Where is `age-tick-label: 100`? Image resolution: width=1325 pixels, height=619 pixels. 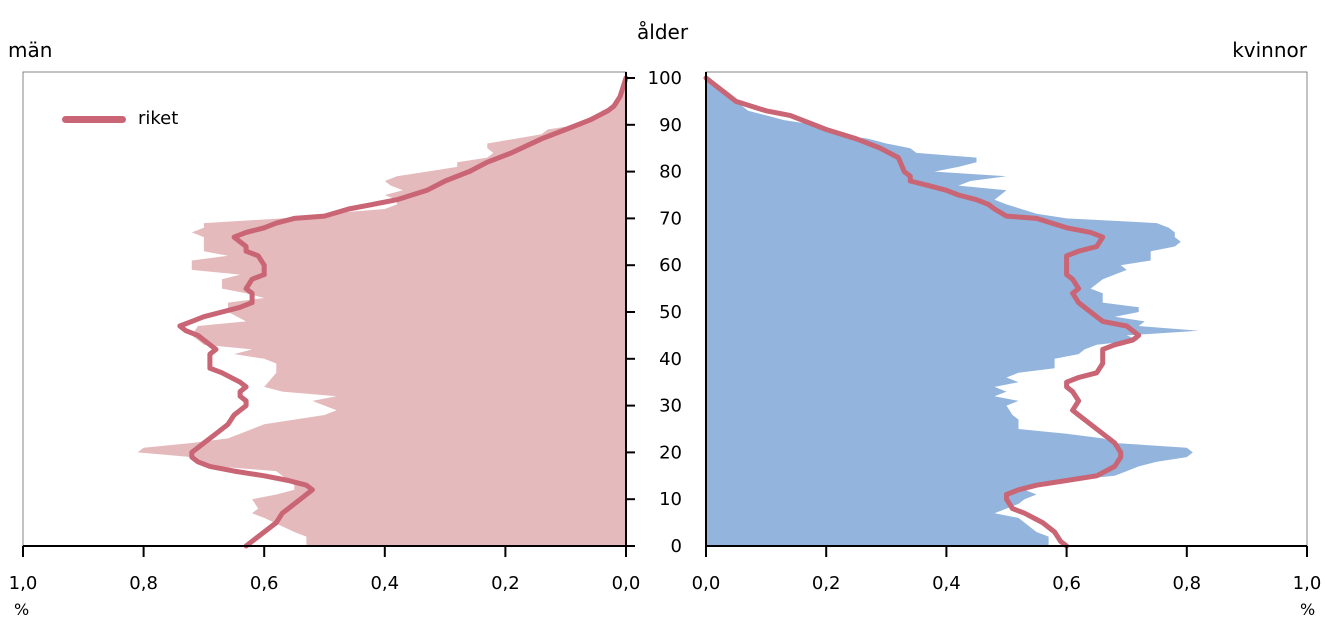
age-tick-label: 100 is located at coordinates (665, 78).